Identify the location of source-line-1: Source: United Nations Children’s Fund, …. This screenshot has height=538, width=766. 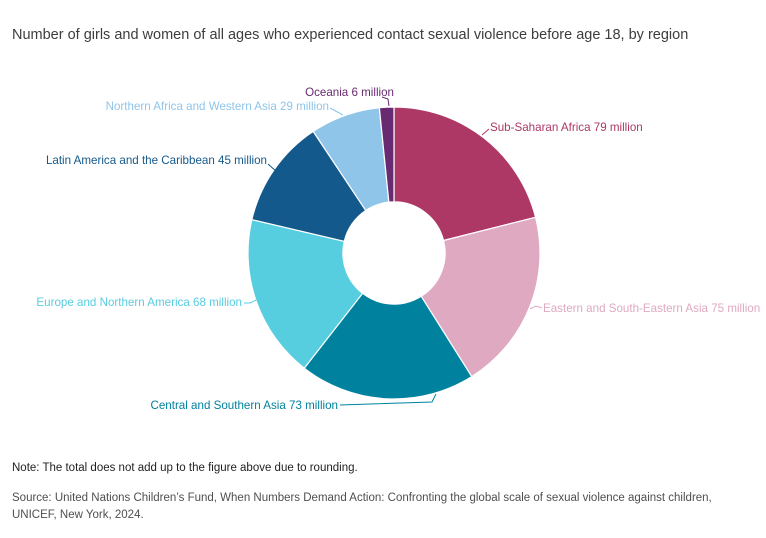
(362, 498).